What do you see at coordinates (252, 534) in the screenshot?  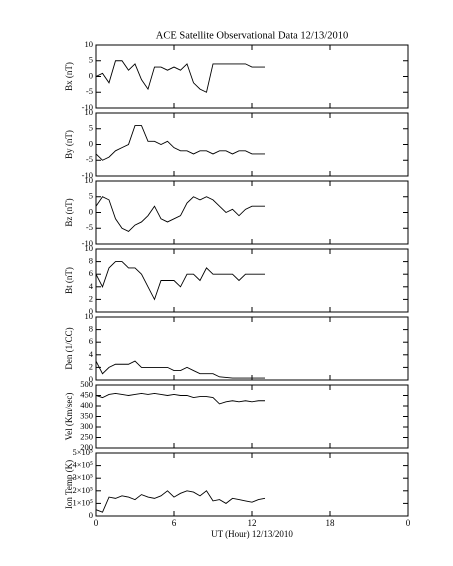 I see `x-axis-label: UT (Hour) 12/13/2010` at bounding box center [252, 534].